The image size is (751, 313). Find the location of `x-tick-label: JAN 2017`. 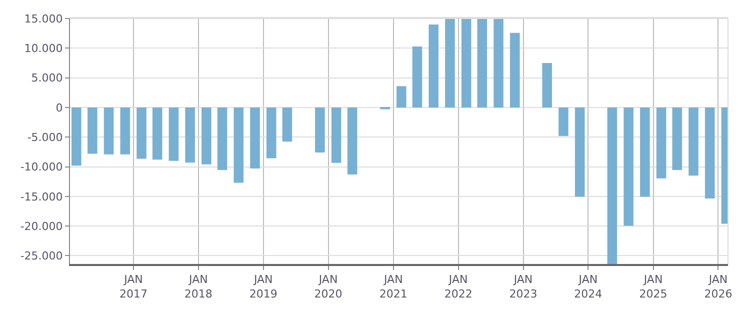

x-tick-label: JAN 2017 is located at coordinates (134, 286).